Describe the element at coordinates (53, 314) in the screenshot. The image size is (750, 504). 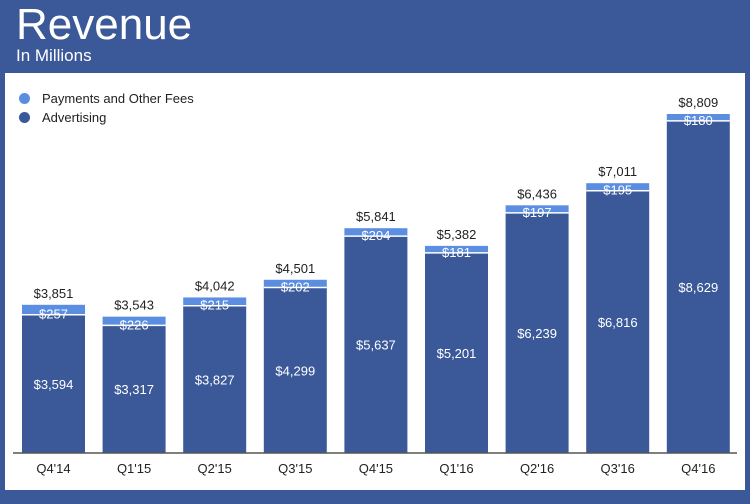
I see `label-payments: $257` at that location.